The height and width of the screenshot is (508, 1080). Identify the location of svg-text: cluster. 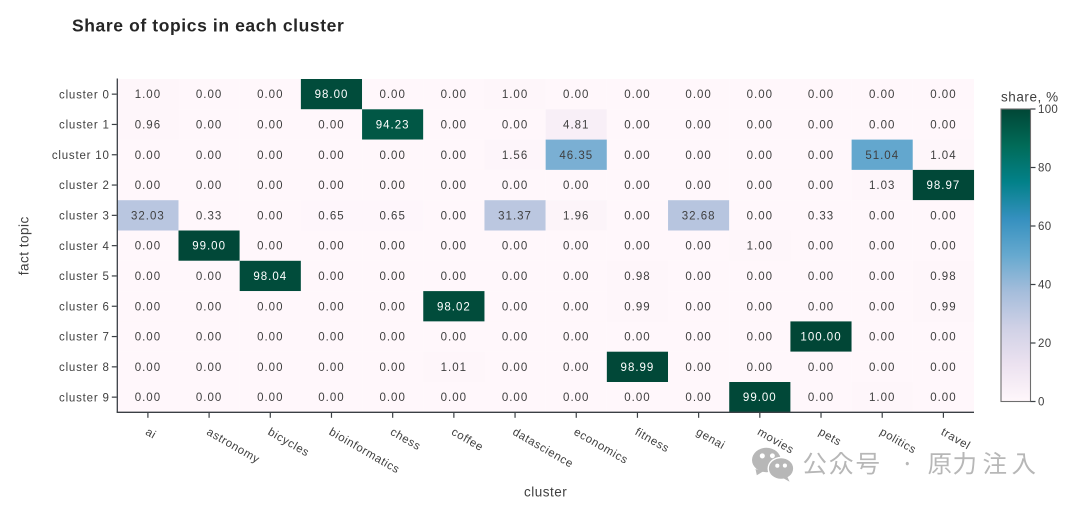
(545, 492).